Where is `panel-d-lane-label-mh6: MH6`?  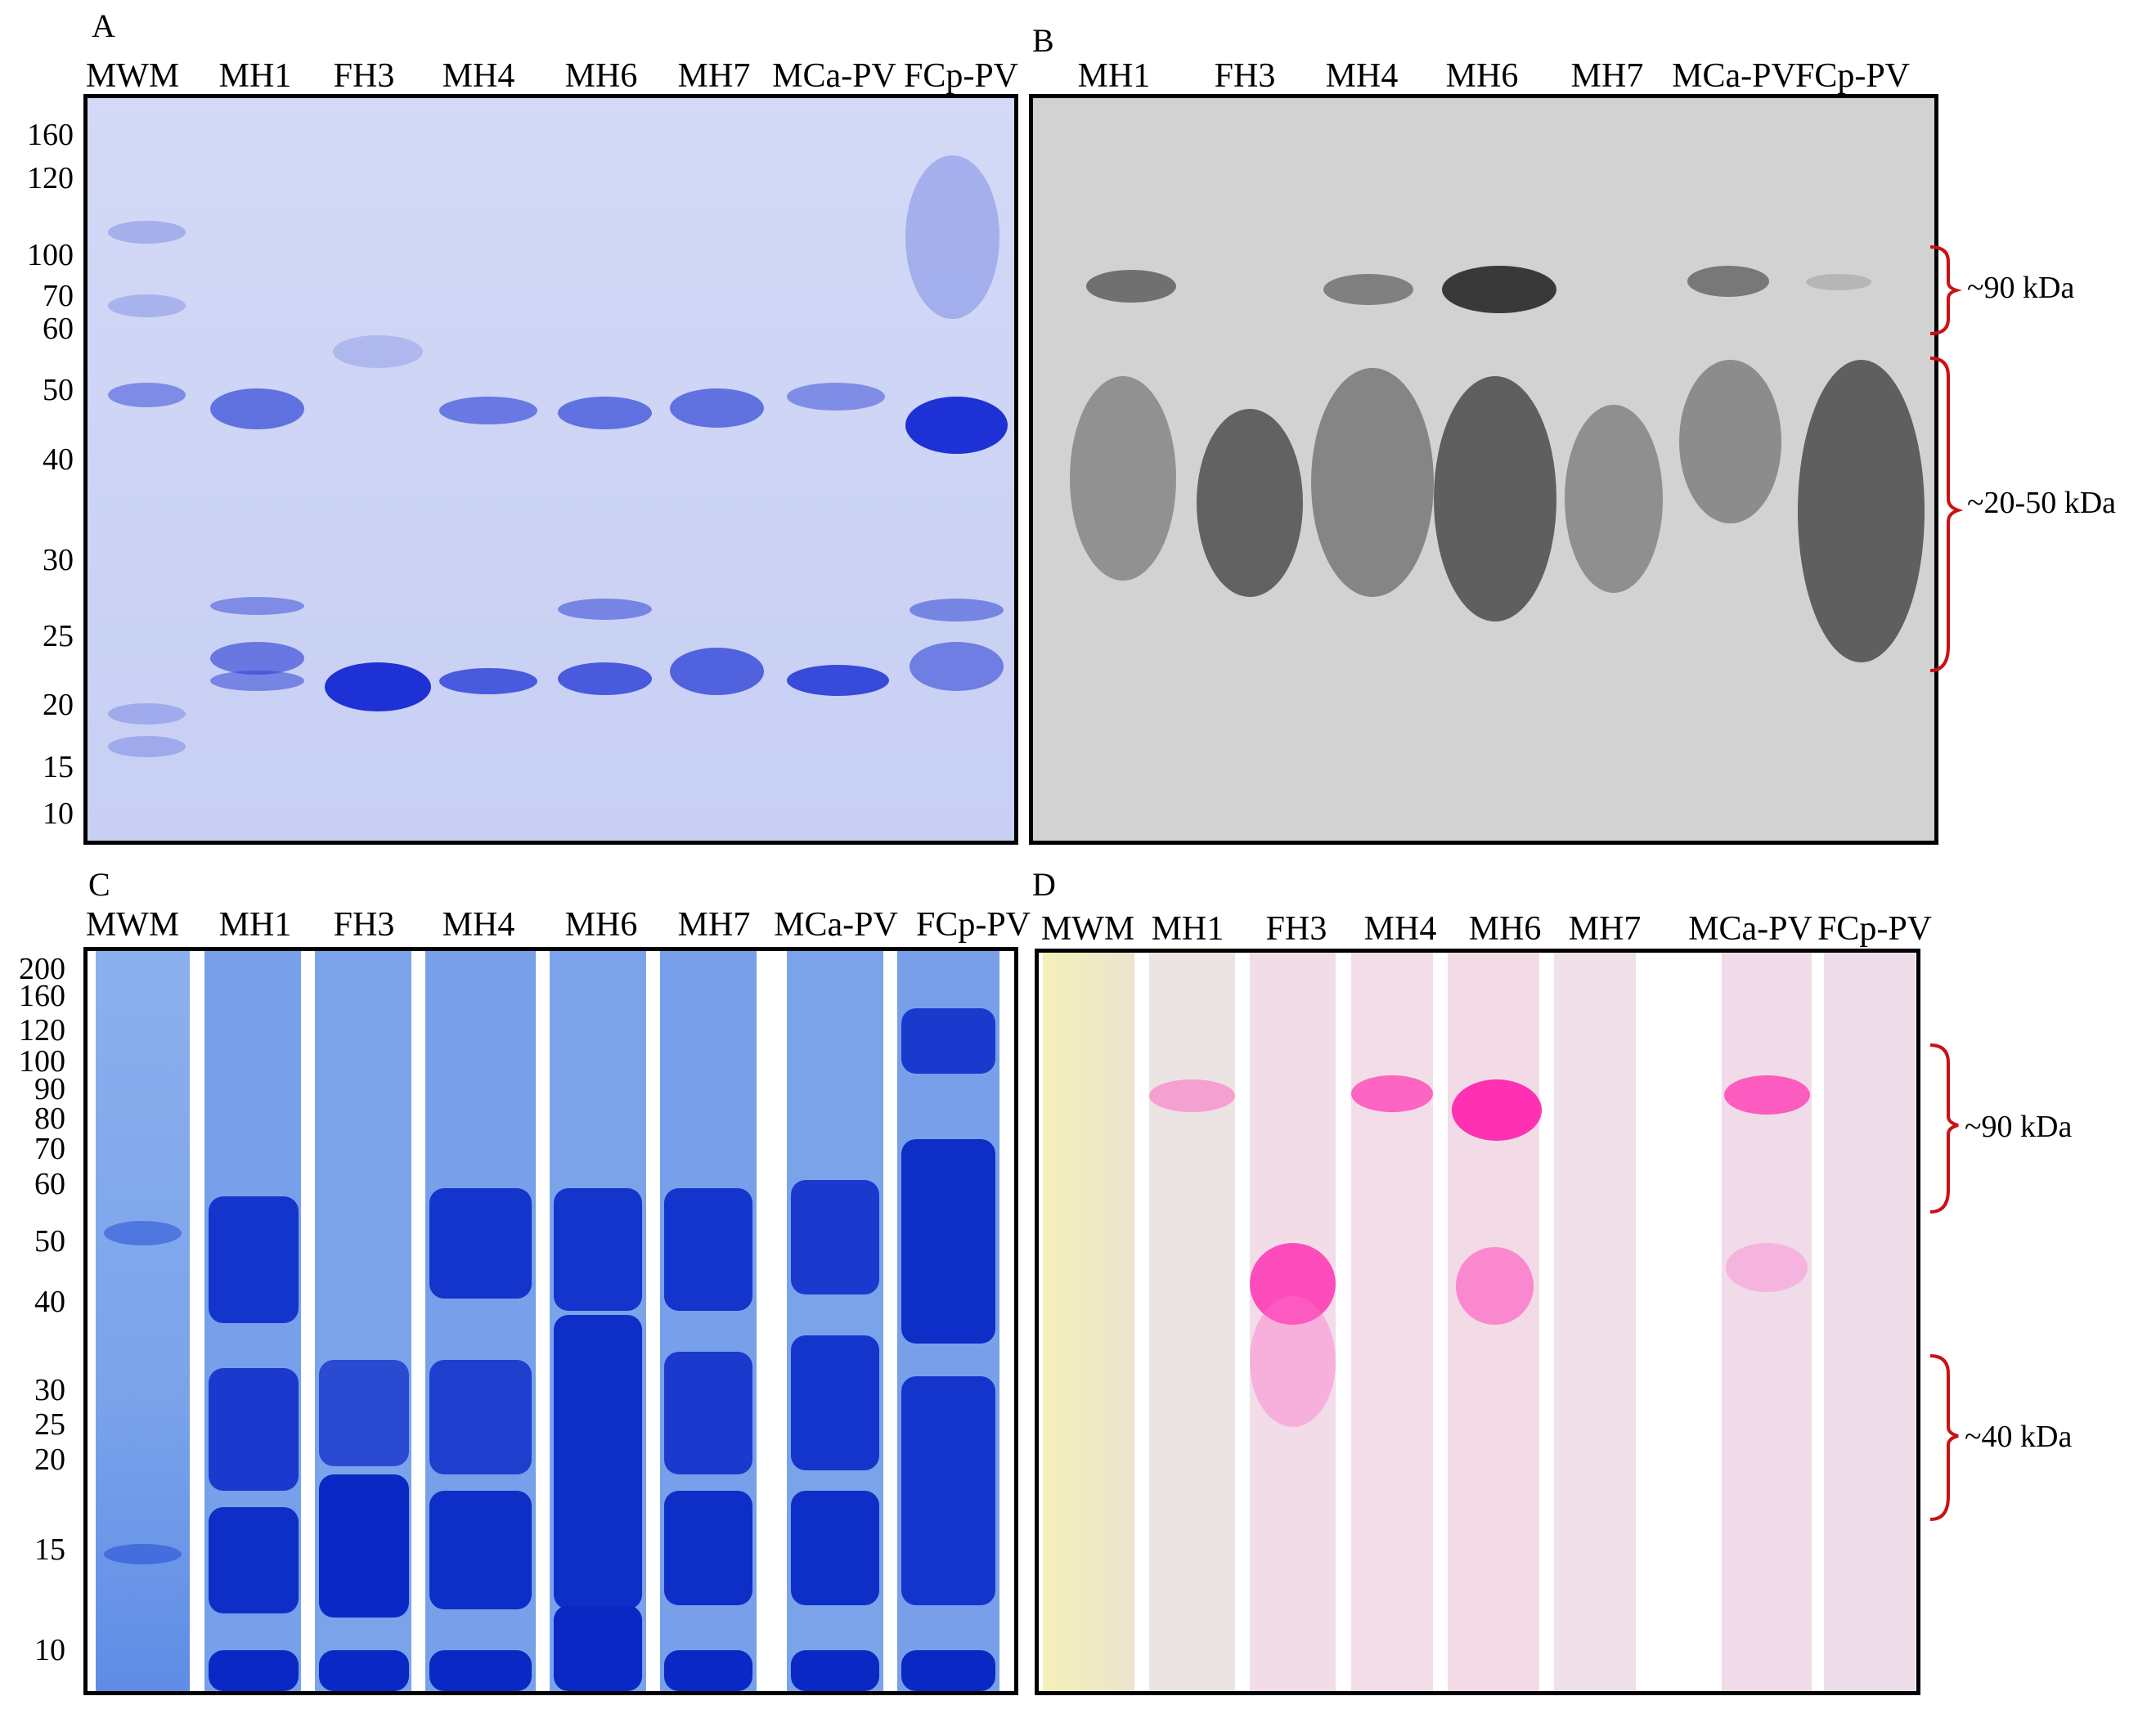
panel-d-lane-label-mh6: MH6 is located at coordinates (1505, 929).